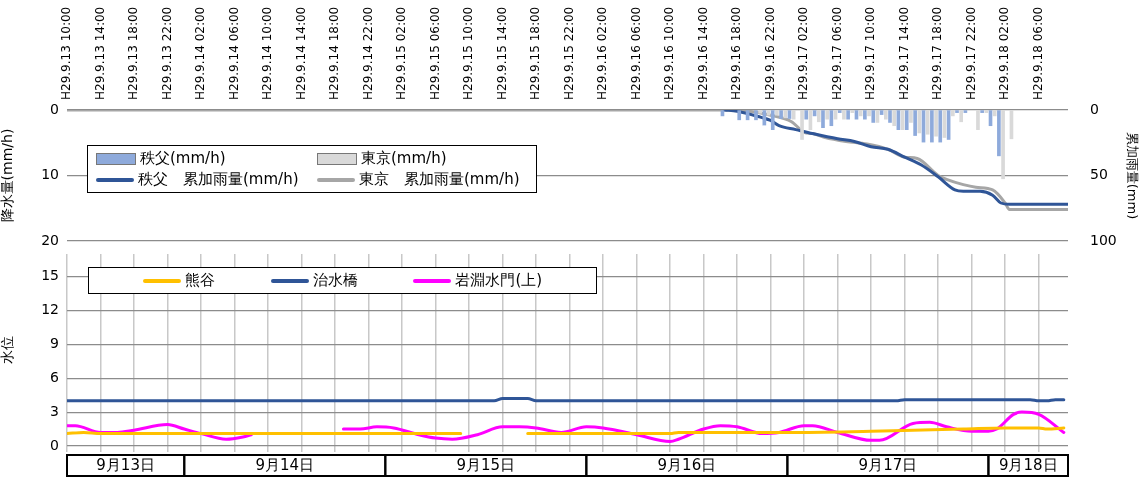 This screenshot has height=477, width=1139. Describe the element at coordinates (50, 275) in the screenshot. I see `y-tick-label: 15` at that location.